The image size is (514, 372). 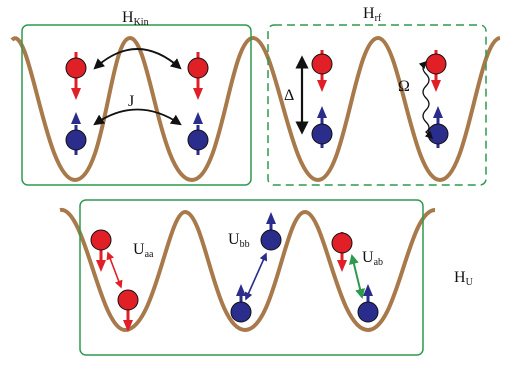 I want to click on rf-spin-up-atom-left, so click(x=322, y=127).